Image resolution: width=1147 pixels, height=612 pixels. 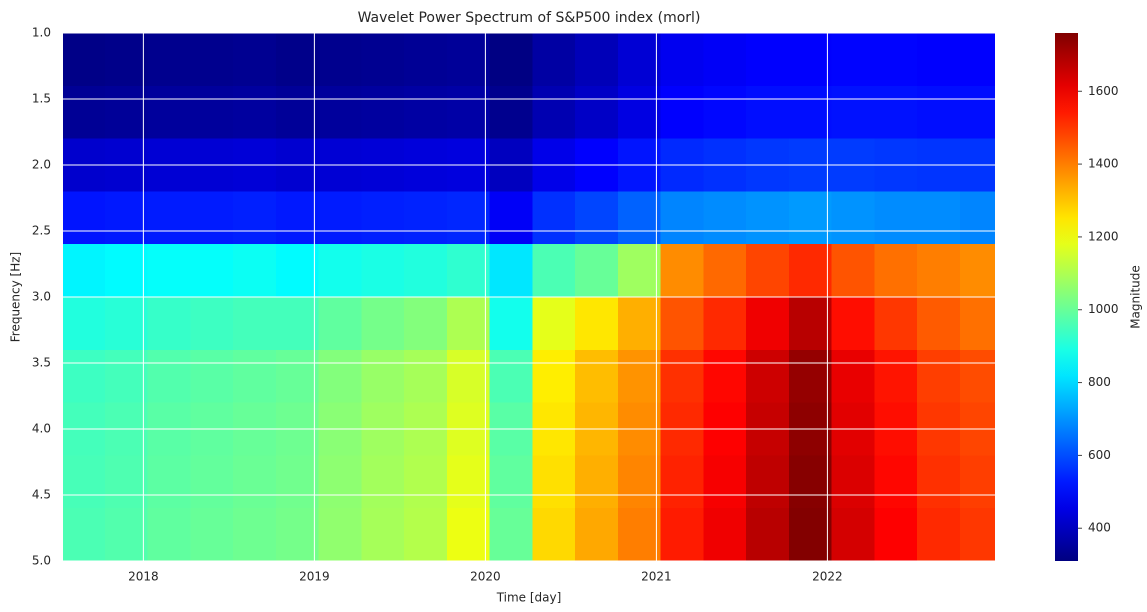 I want to click on y-tick-label: 3.0, so click(x=41, y=297).